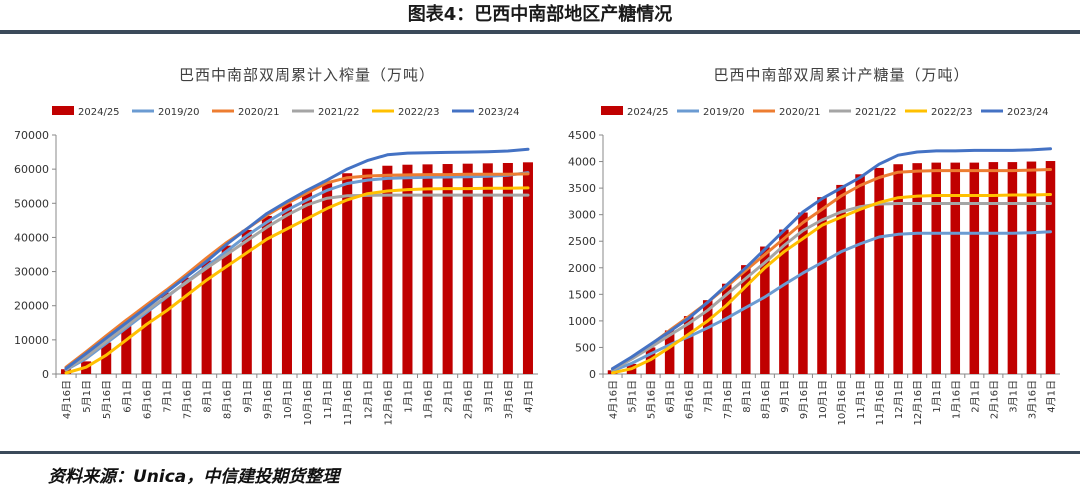  What do you see at coordinates (419, 112) in the screenshot?
I see `legend-label: 2022/23` at bounding box center [419, 112].